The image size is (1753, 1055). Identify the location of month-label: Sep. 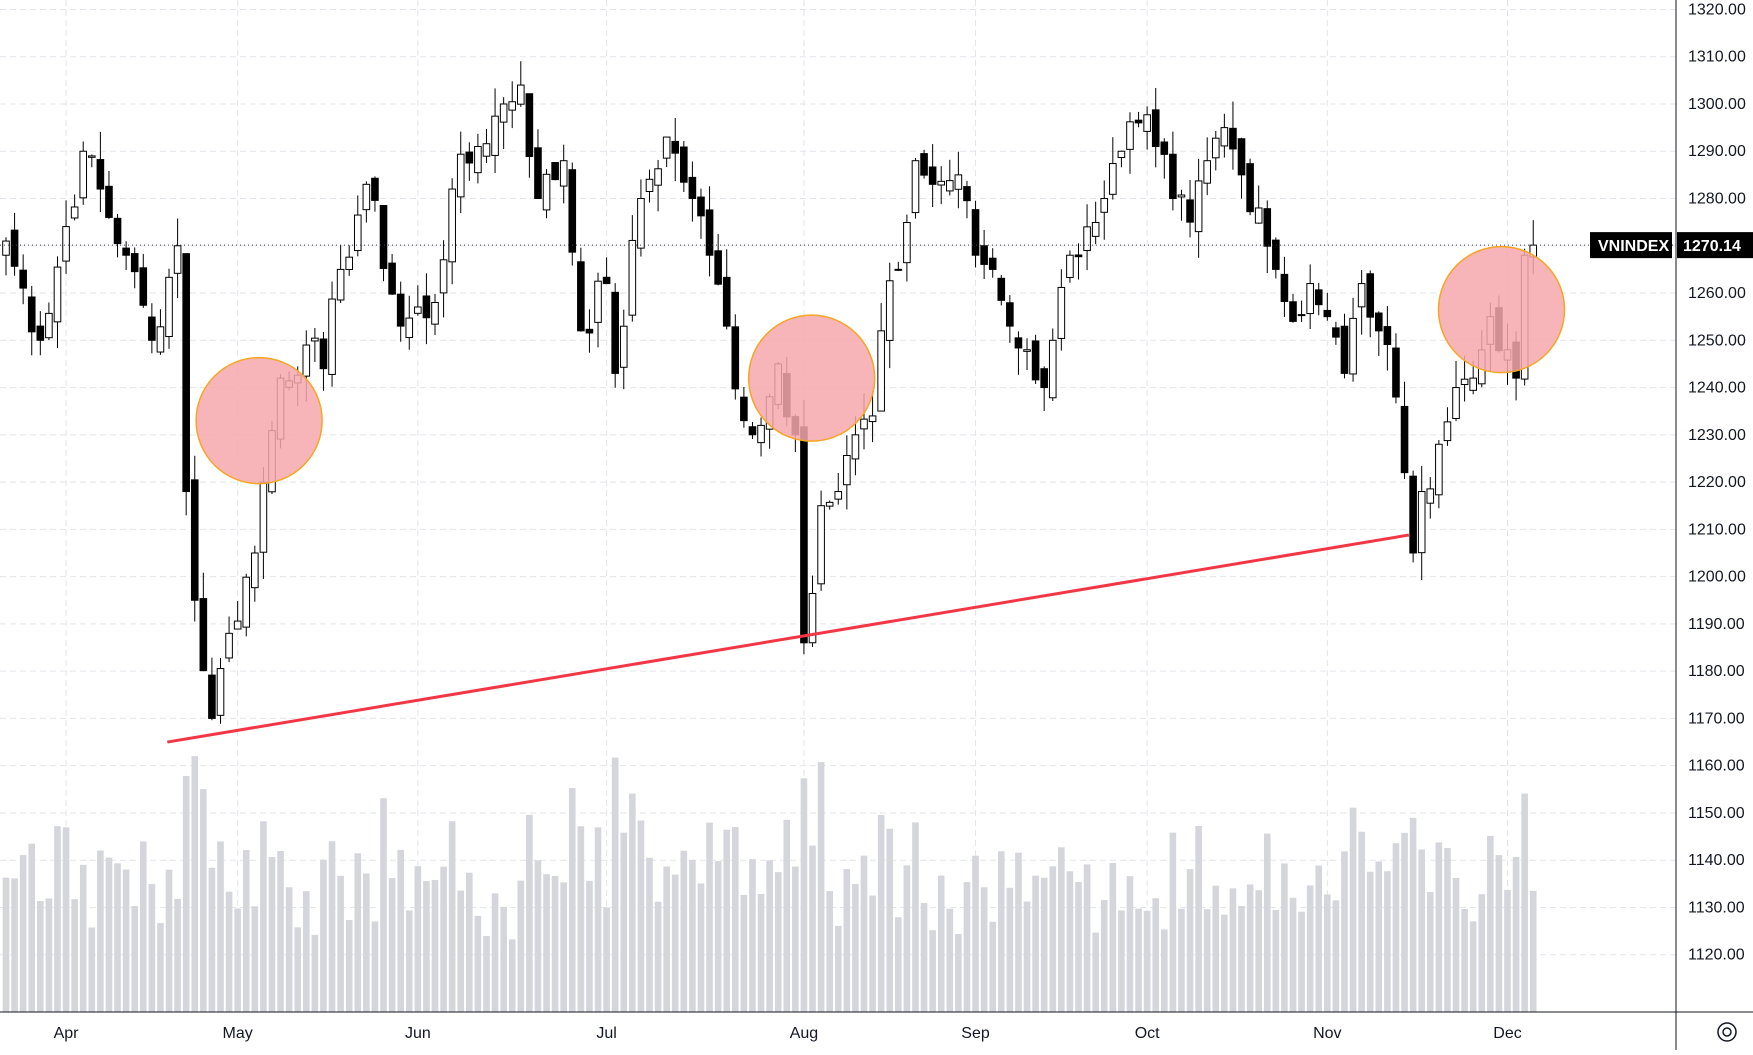
(975, 1033).